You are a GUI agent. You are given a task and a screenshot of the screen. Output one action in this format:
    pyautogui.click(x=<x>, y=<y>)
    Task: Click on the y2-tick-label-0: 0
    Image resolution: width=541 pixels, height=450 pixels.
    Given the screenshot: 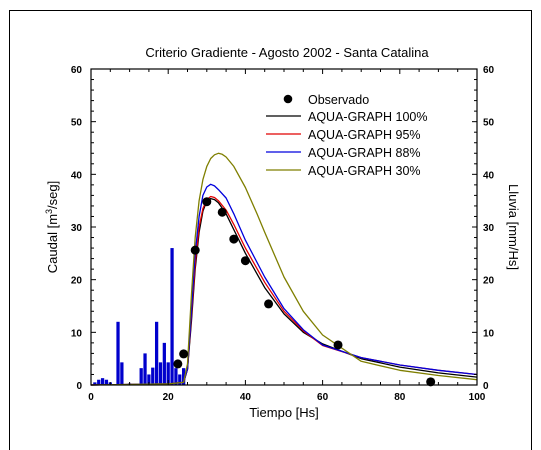 What is the action you would take?
    pyautogui.click(x=486, y=386)
    